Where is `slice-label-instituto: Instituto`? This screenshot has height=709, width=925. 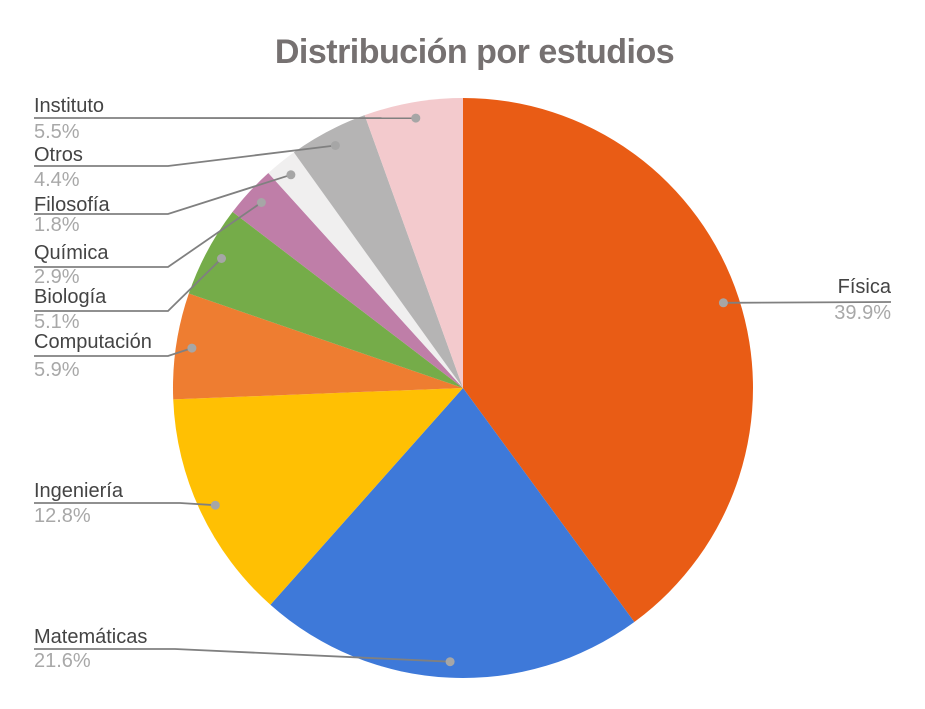 slice-label-instituto: Instituto is located at coordinates (69, 106).